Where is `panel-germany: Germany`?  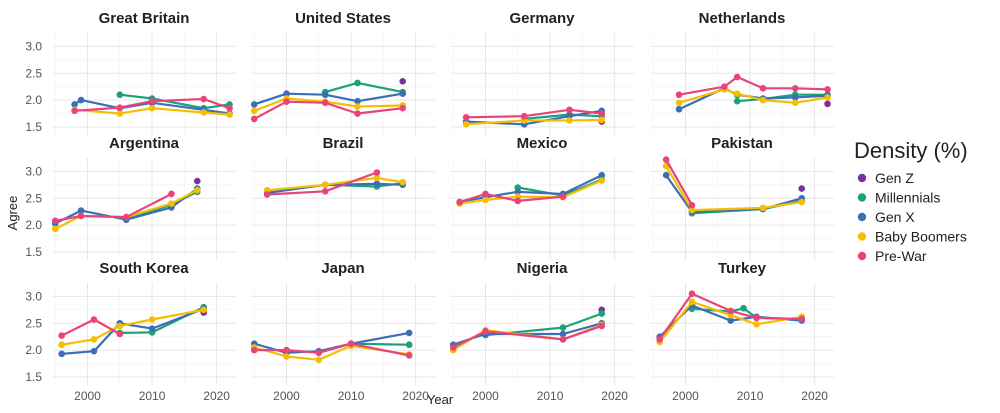 panel-germany: Germany is located at coordinates (542, 72).